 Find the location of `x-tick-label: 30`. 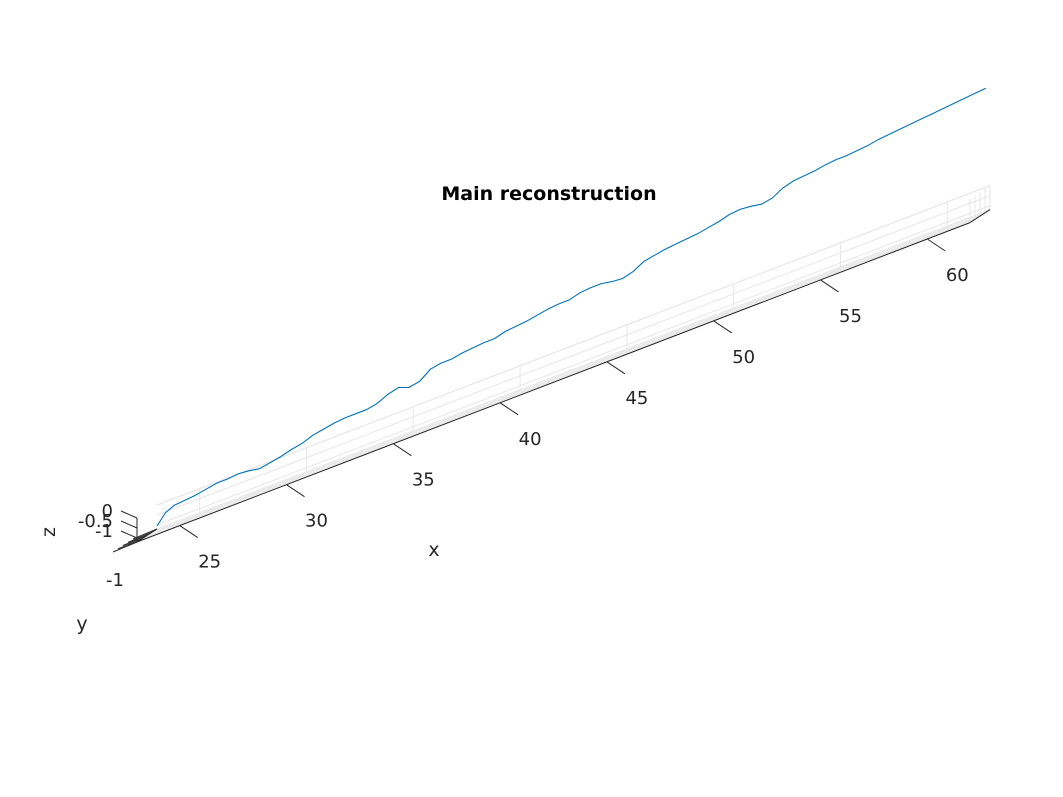

x-tick-label: 30 is located at coordinates (316, 521).